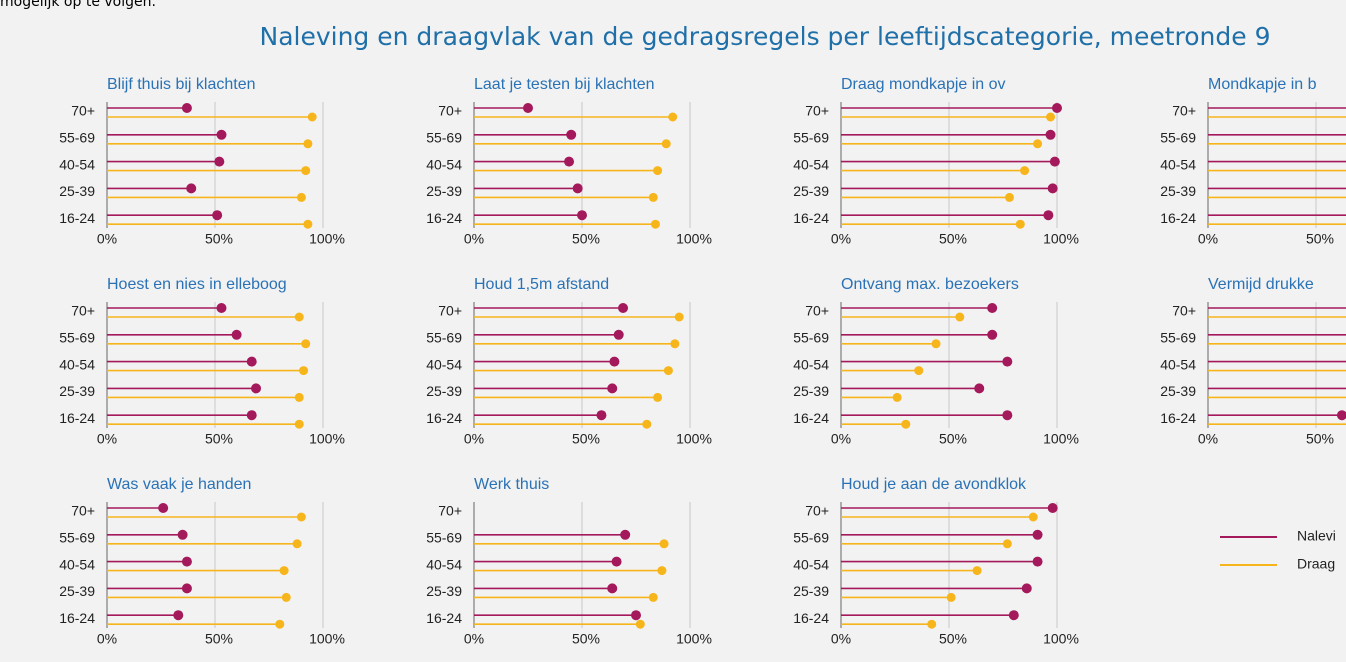  What do you see at coordinates (934, 484) in the screenshot?
I see `panel-title: Houd je aan de avondklok` at bounding box center [934, 484].